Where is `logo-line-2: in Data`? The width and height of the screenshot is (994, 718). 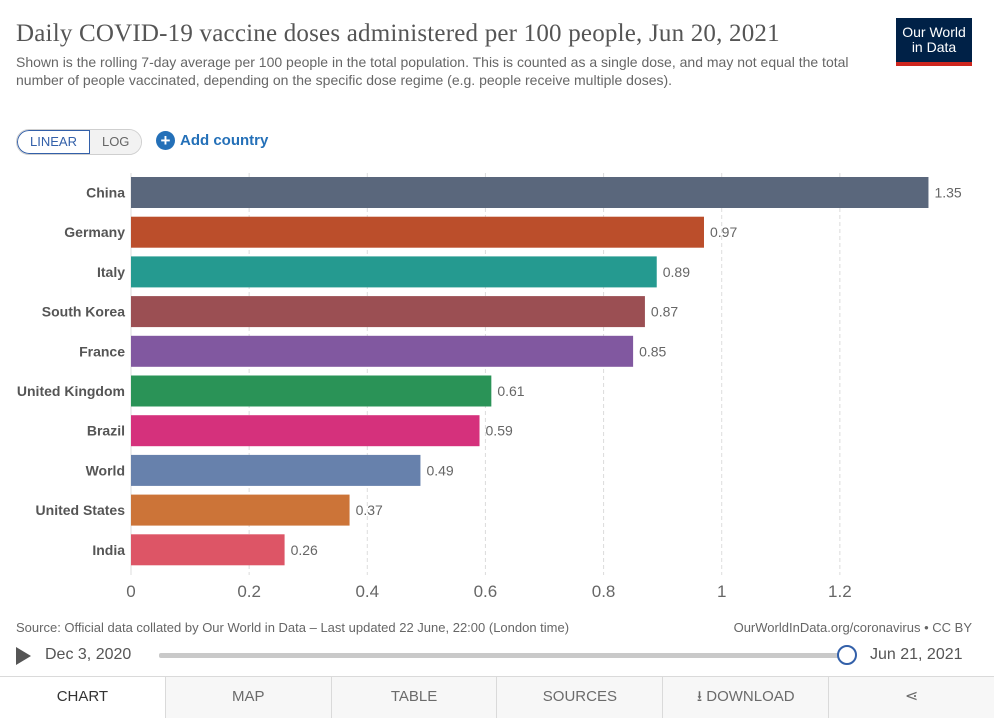
logo-line-2: in Data is located at coordinates (934, 47).